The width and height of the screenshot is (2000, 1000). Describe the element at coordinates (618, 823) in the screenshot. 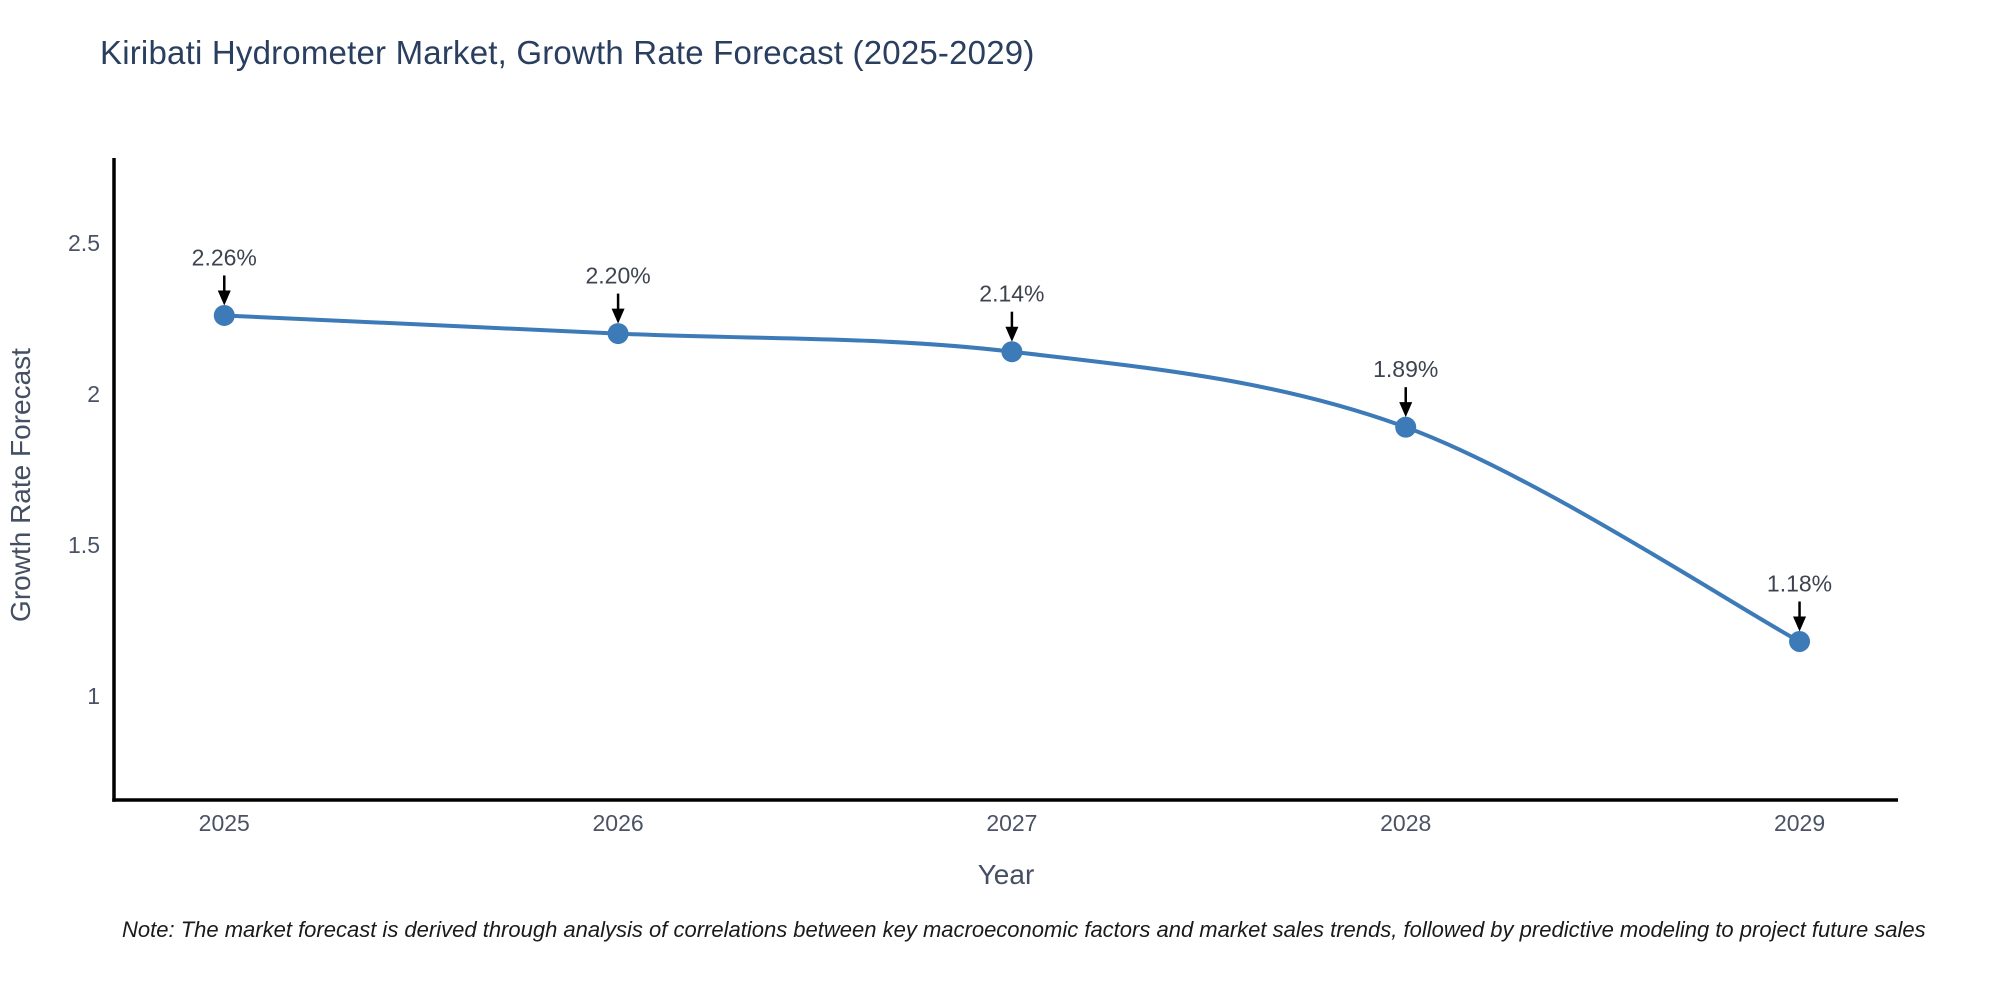

I see `x-tick-label: 2026` at that location.